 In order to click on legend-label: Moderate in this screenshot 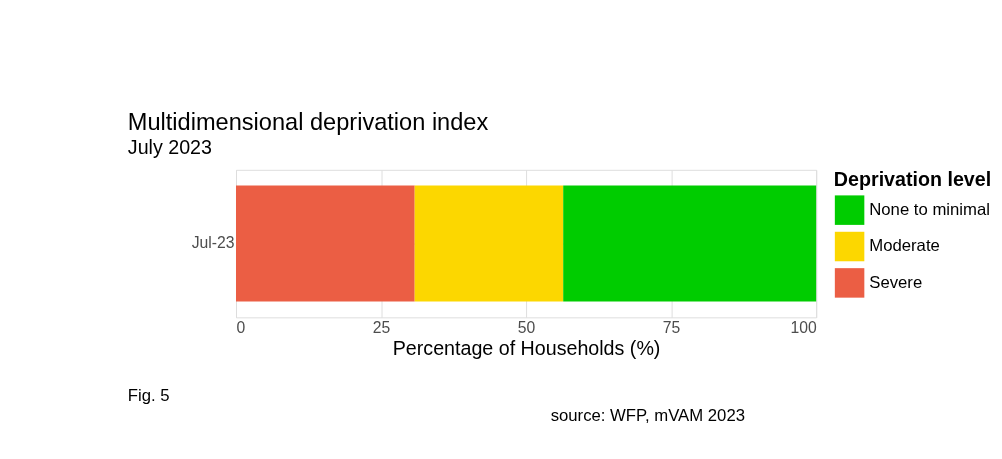, I will do `click(904, 246)`.